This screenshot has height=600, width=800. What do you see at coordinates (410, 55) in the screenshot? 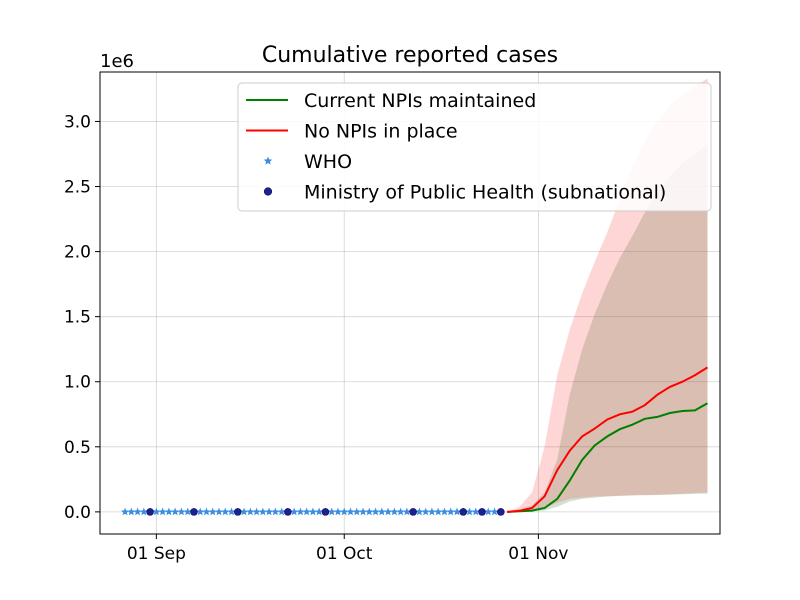
I see `chart-title: Cumulative reported cases` at bounding box center [410, 55].